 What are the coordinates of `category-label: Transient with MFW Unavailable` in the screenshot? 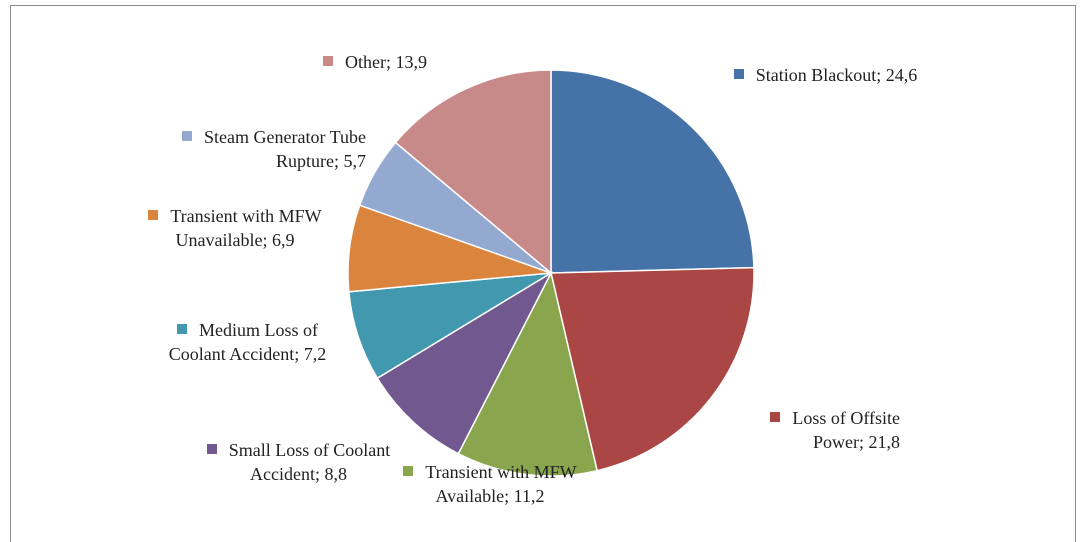 It's located at (246, 228).